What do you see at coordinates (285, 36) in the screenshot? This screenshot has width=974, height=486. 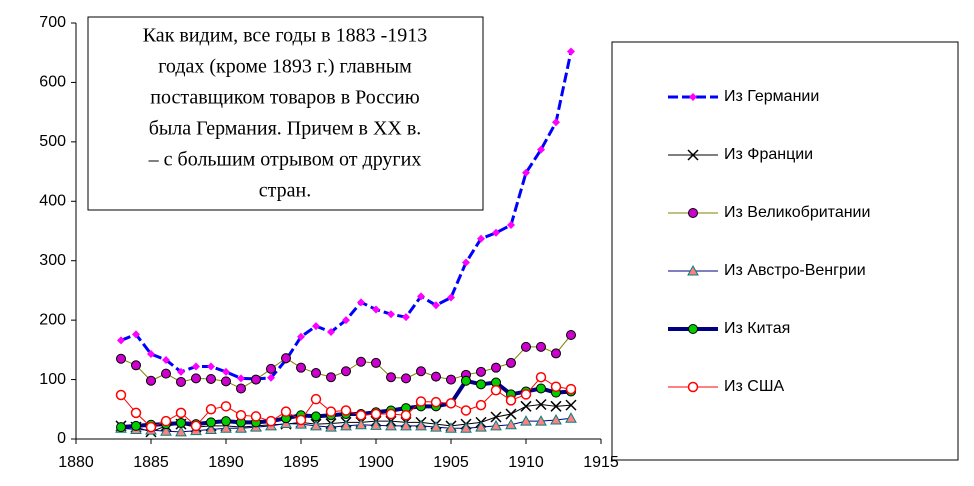 I see `annotation-line: Как видим, все годы в 1883 -1913` at bounding box center [285, 36].